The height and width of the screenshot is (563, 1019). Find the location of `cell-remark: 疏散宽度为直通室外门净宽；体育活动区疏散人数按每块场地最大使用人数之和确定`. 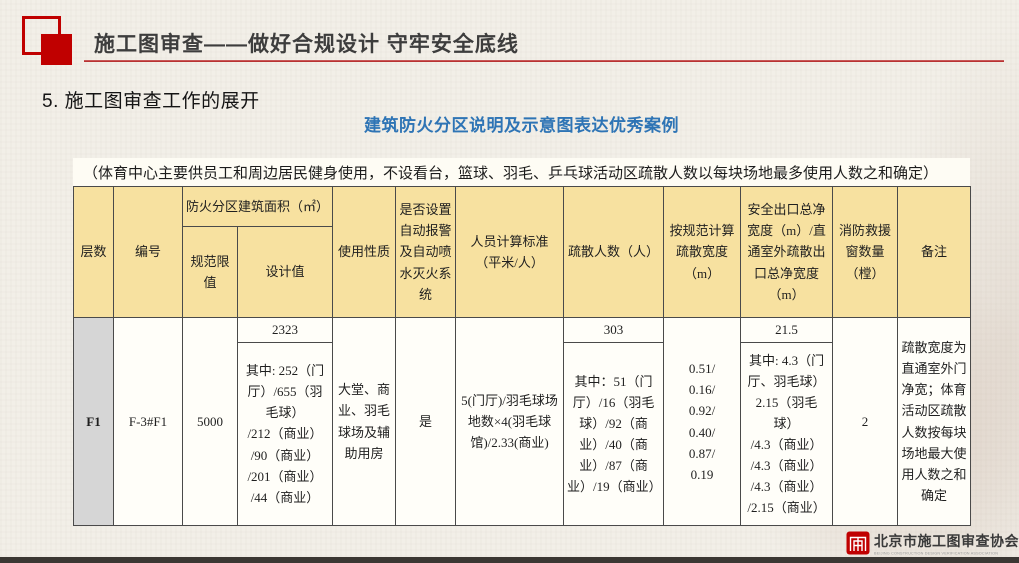

cell-remark: 疏散宽度为直通室外门净宽；体育活动区疏散人数按每块场地最大使用人数之和确定 is located at coordinates (934, 421).